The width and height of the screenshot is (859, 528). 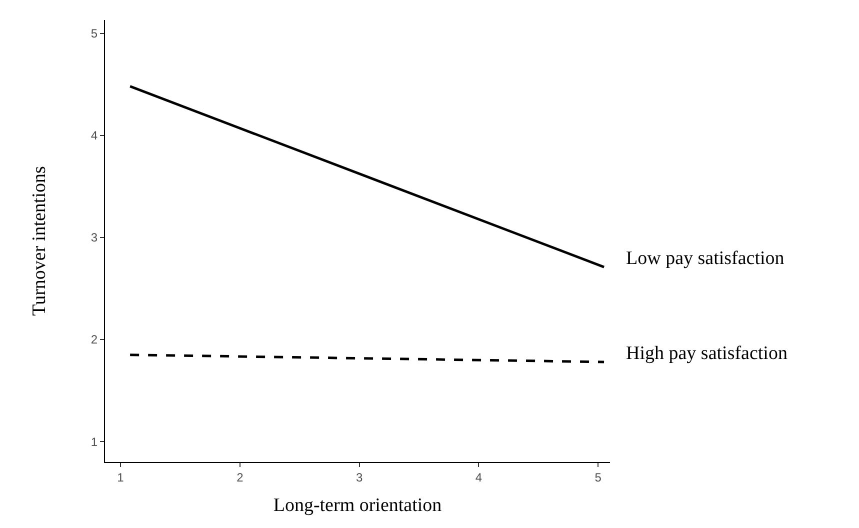 What do you see at coordinates (359, 477) in the screenshot?
I see `x-tick-label: 3` at bounding box center [359, 477].